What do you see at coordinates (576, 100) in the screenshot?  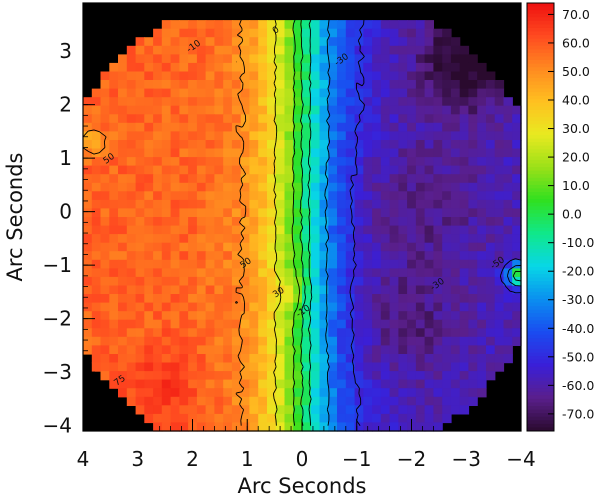 I see `colorbar-tick-label: 40.0` at bounding box center [576, 100].